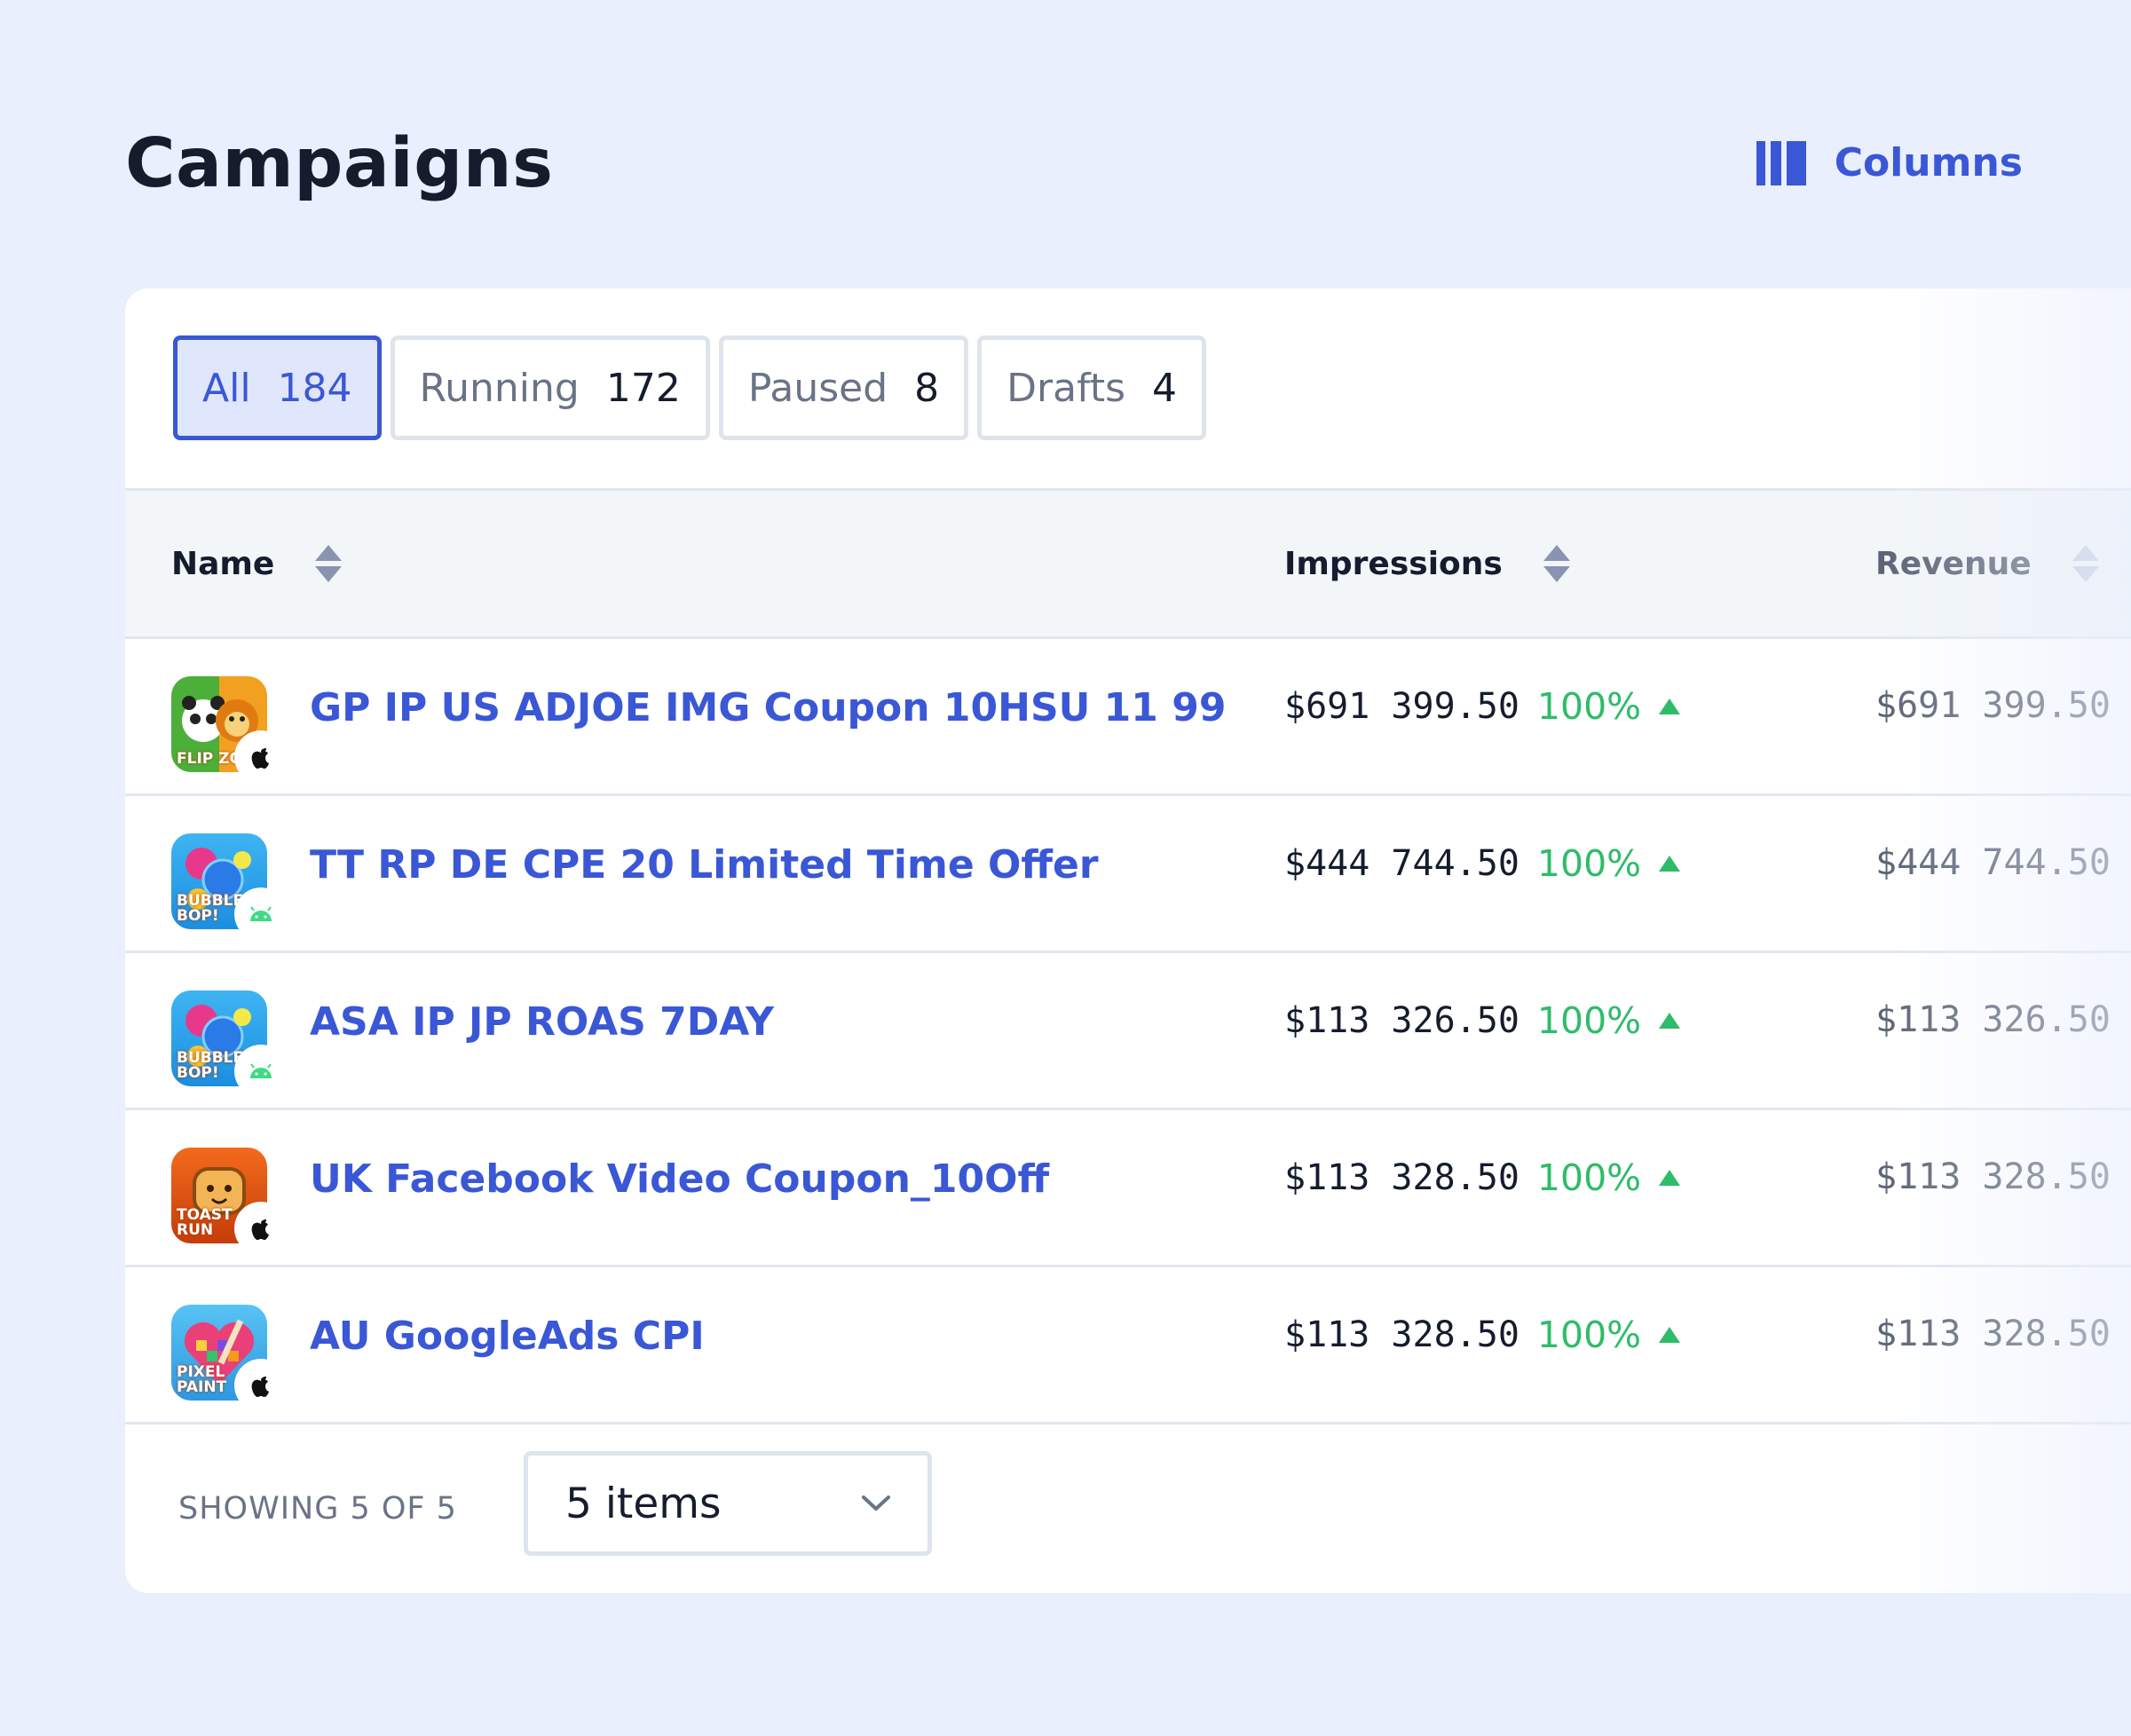  I want to click on impressions-cell: $444 744.50 100%, so click(1482, 863).